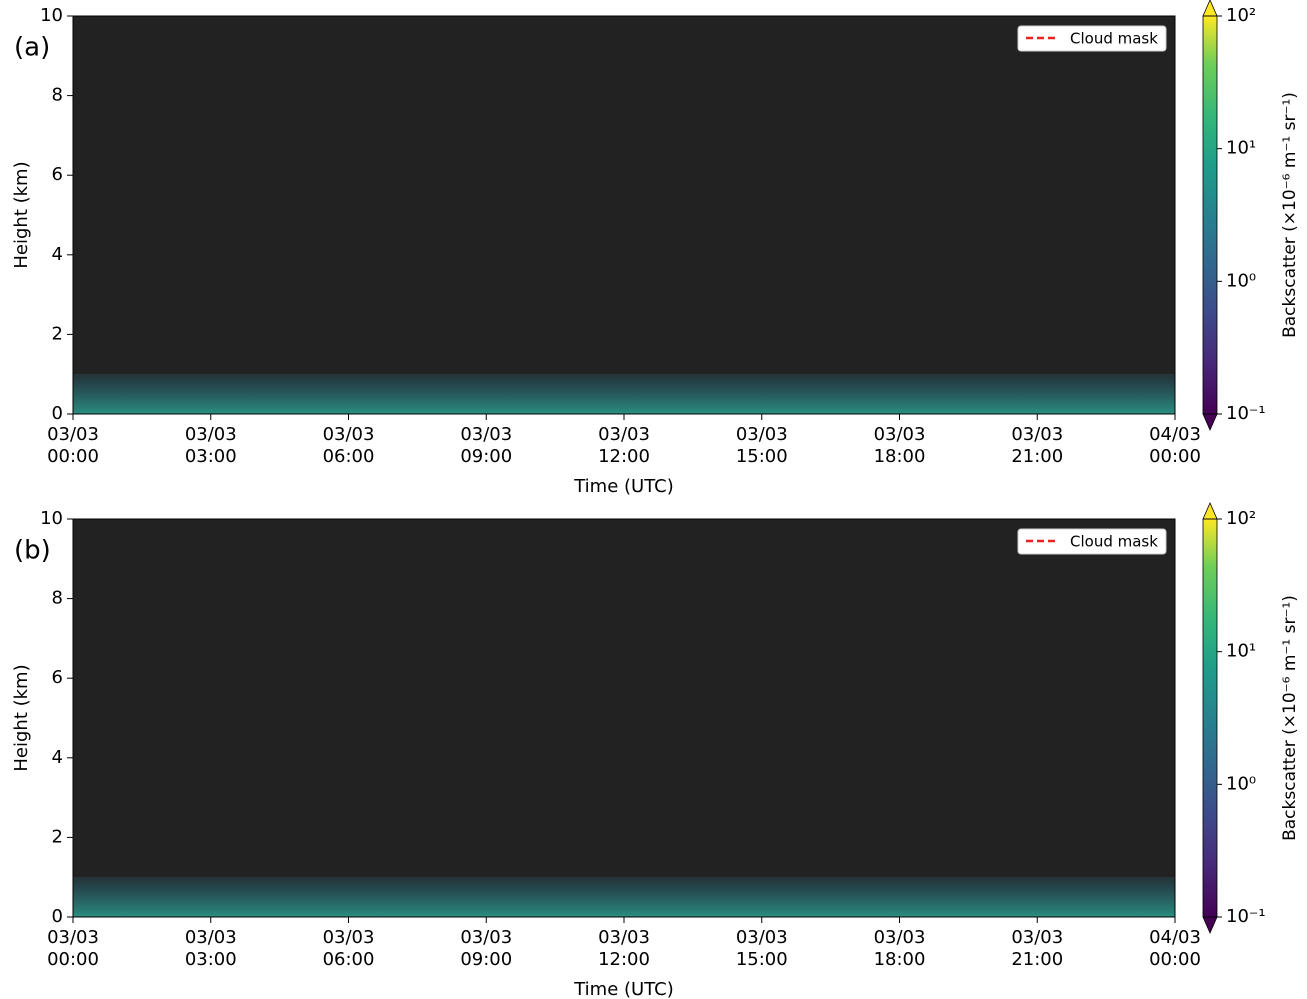 The image size is (1307, 999). Describe the element at coordinates (32, 48) in the screenshot. I see `panel-label: (a)` at that location.